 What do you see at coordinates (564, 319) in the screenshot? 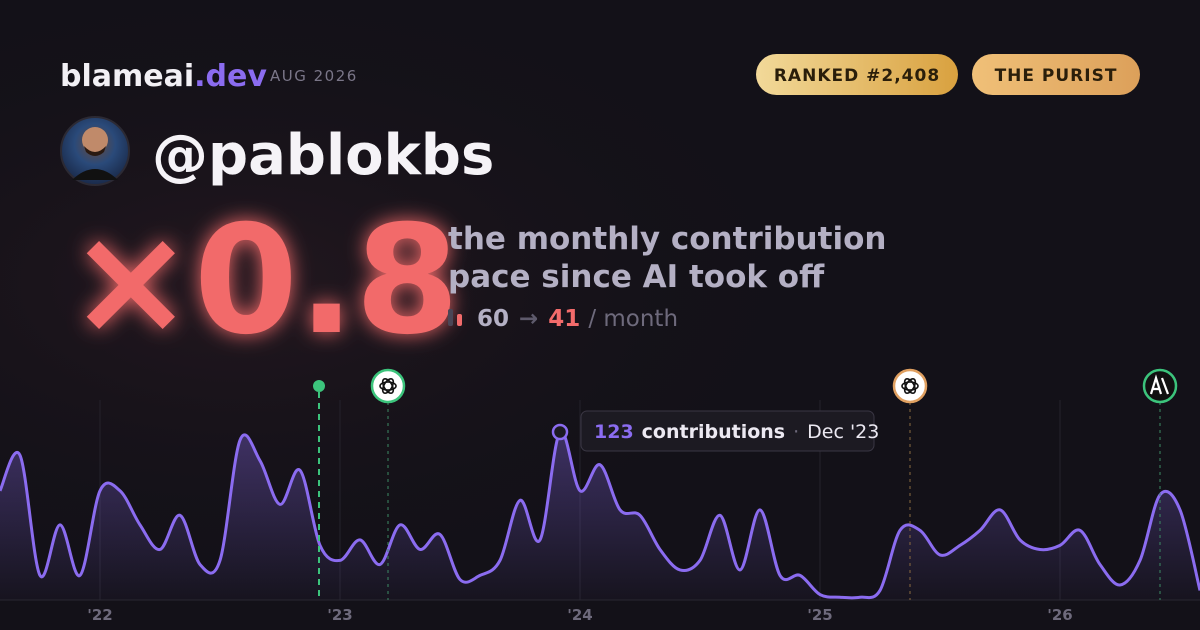
I see `pace-after: 41` at bounding box center [564, 319].